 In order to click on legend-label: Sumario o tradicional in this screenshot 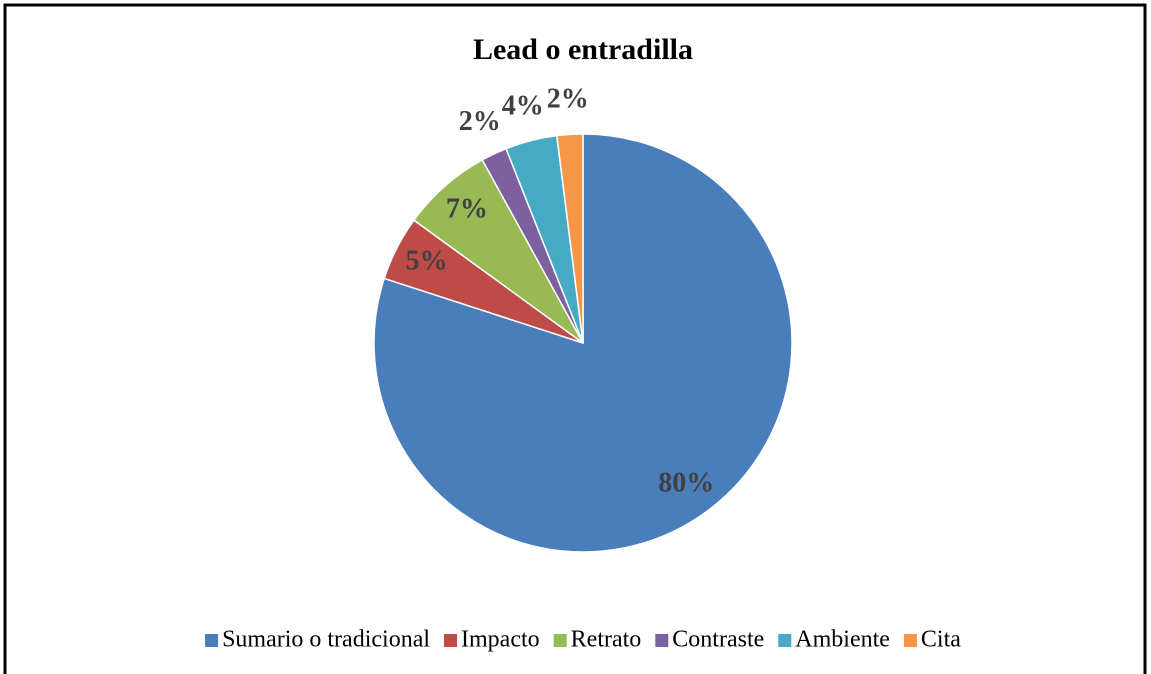, I will do `click(326, 640)`.